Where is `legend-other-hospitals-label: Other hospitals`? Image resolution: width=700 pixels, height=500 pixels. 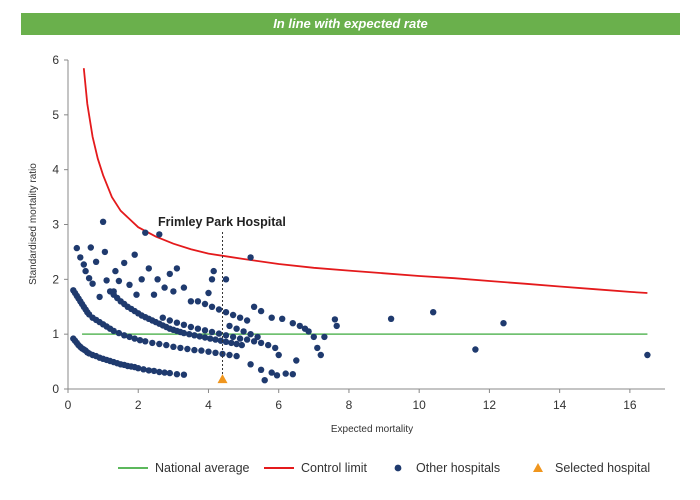 legend-other-hospitals-label: Other hospitals is located at coordinates (458, 468).